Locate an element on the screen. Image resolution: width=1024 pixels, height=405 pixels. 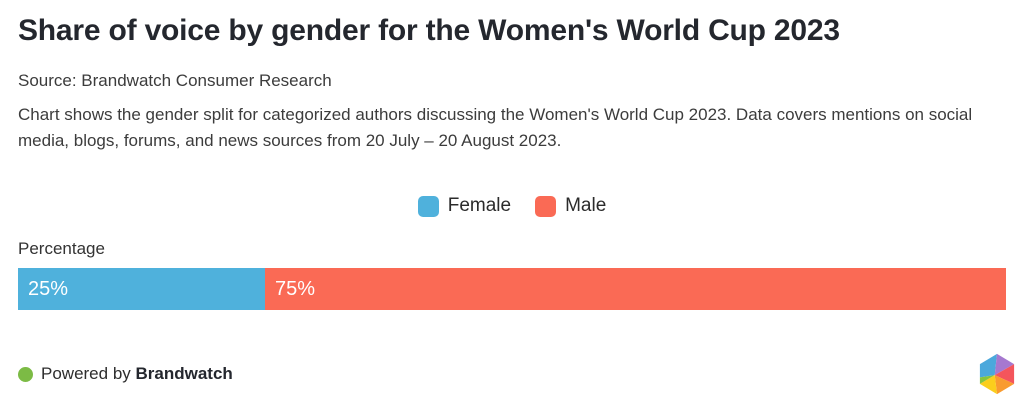
legend-item-female: Female is located at coordinates (464, 206).